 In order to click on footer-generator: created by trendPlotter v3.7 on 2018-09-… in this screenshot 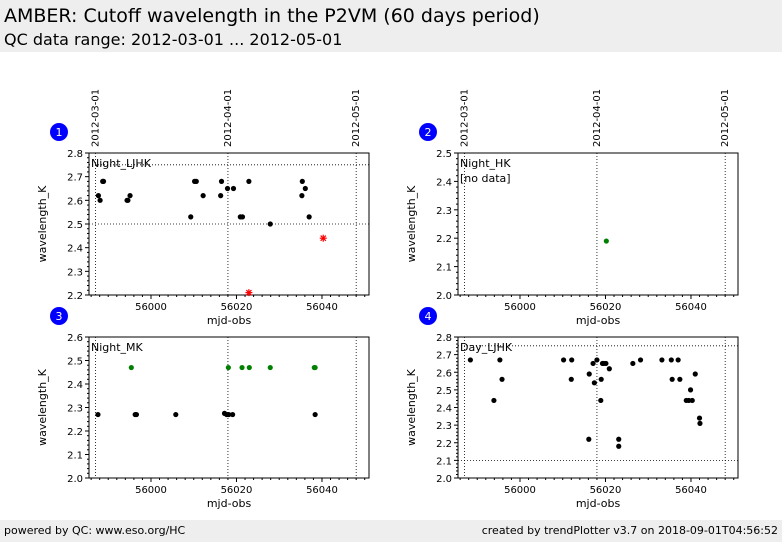, I will do `click(629, 530)`.